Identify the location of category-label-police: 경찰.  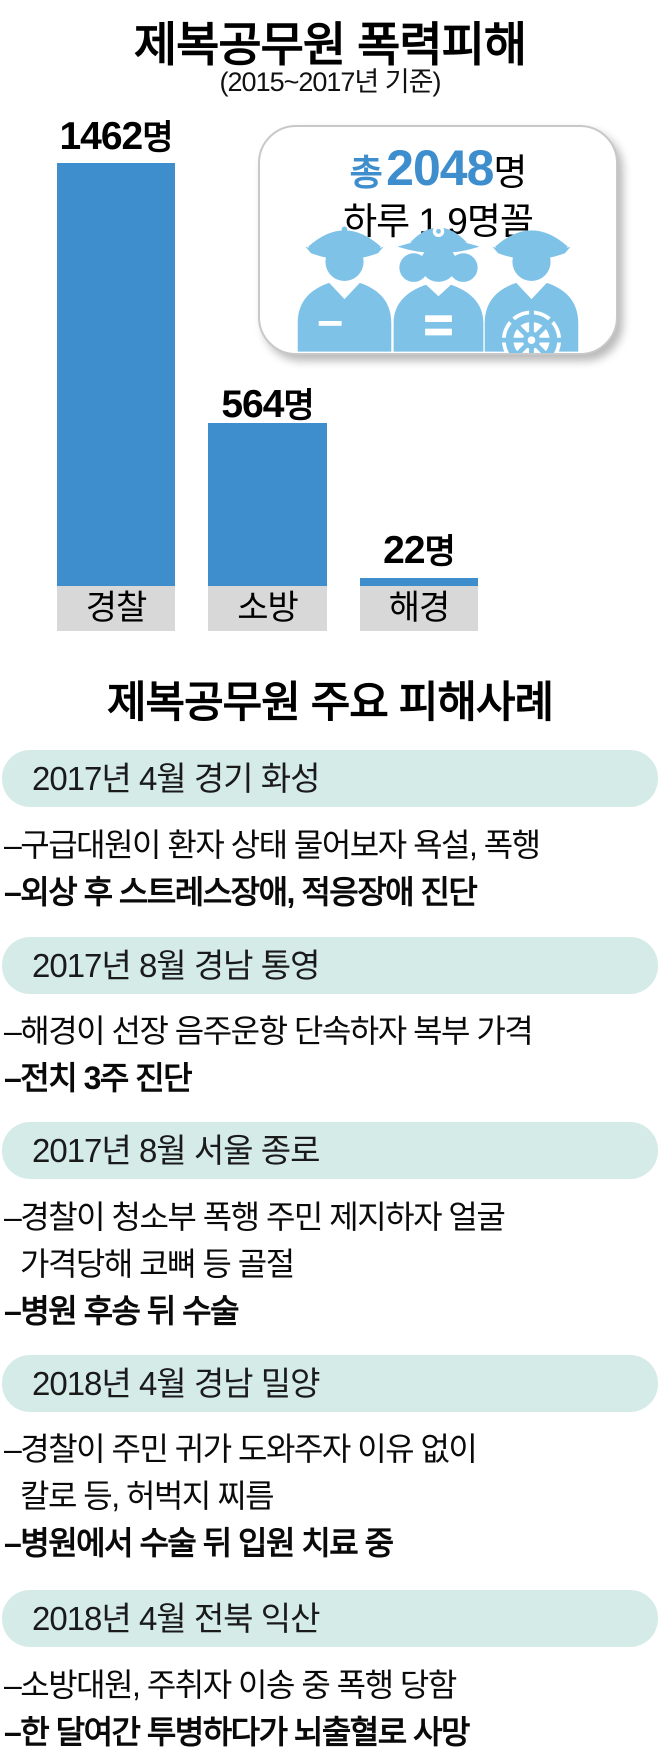
(116, 608).